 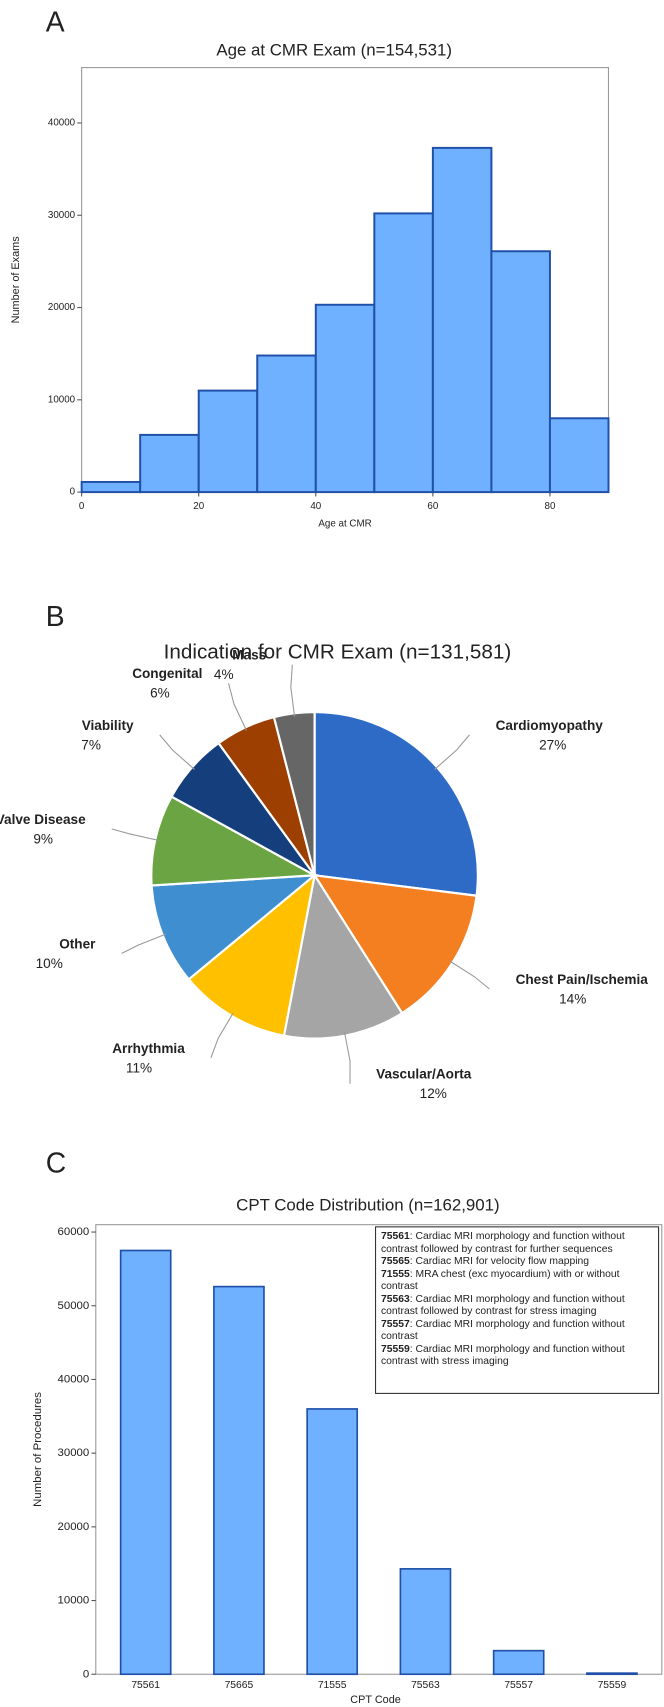 What do you see at coordinates (55, 616) in the screenshot?
I see `panel-label: B` at bounding box center [55, 616].